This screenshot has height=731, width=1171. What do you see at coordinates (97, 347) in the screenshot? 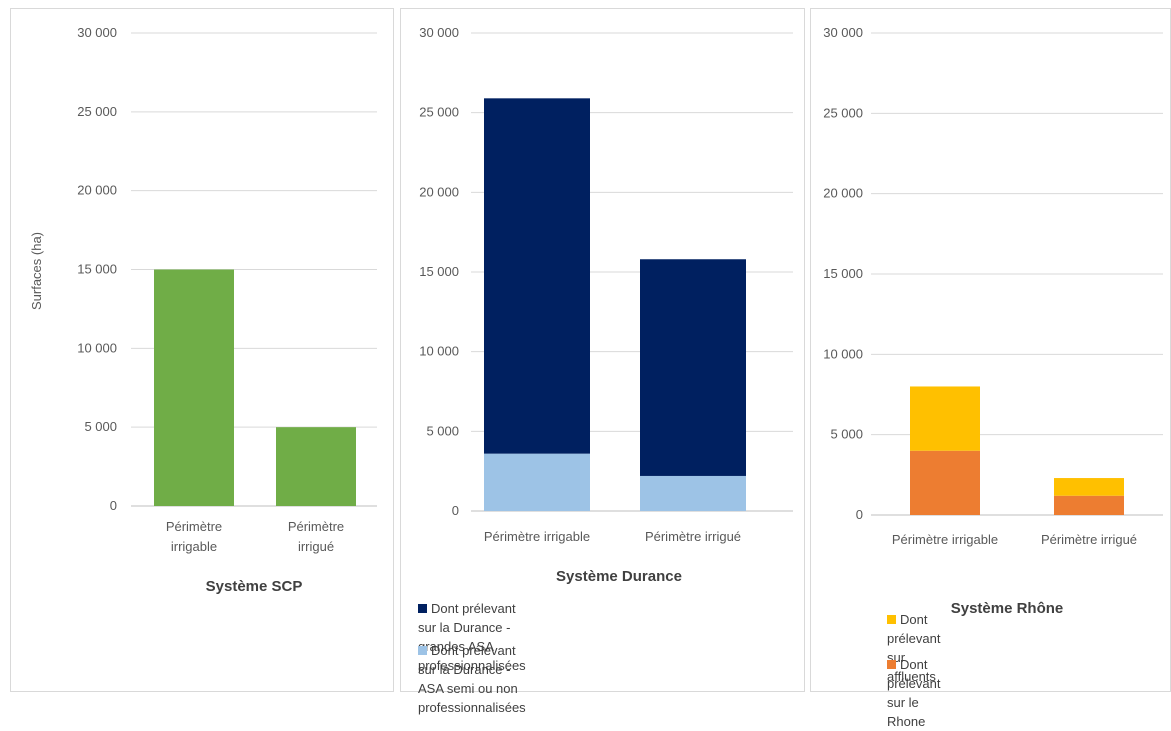
I see `y-tick-label-scp-4: 10 000` at bounding box center [97, 347].